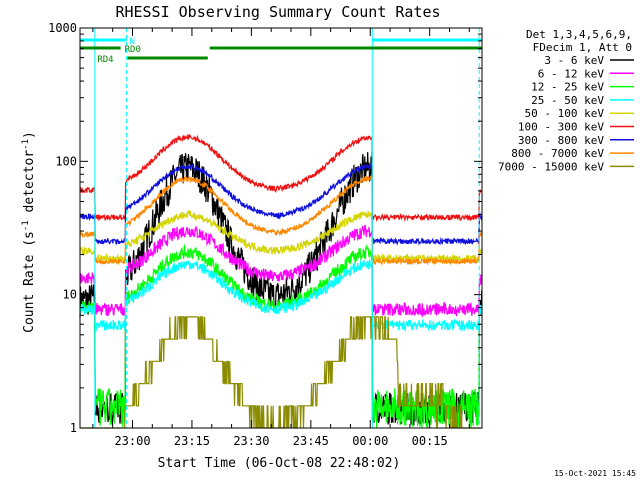 The image size is (640, 485). What do you see at coordinates (26, 144) in the screenshot?
I see `y-axis-label-sup2: -1` at bounding box center [26, 144].